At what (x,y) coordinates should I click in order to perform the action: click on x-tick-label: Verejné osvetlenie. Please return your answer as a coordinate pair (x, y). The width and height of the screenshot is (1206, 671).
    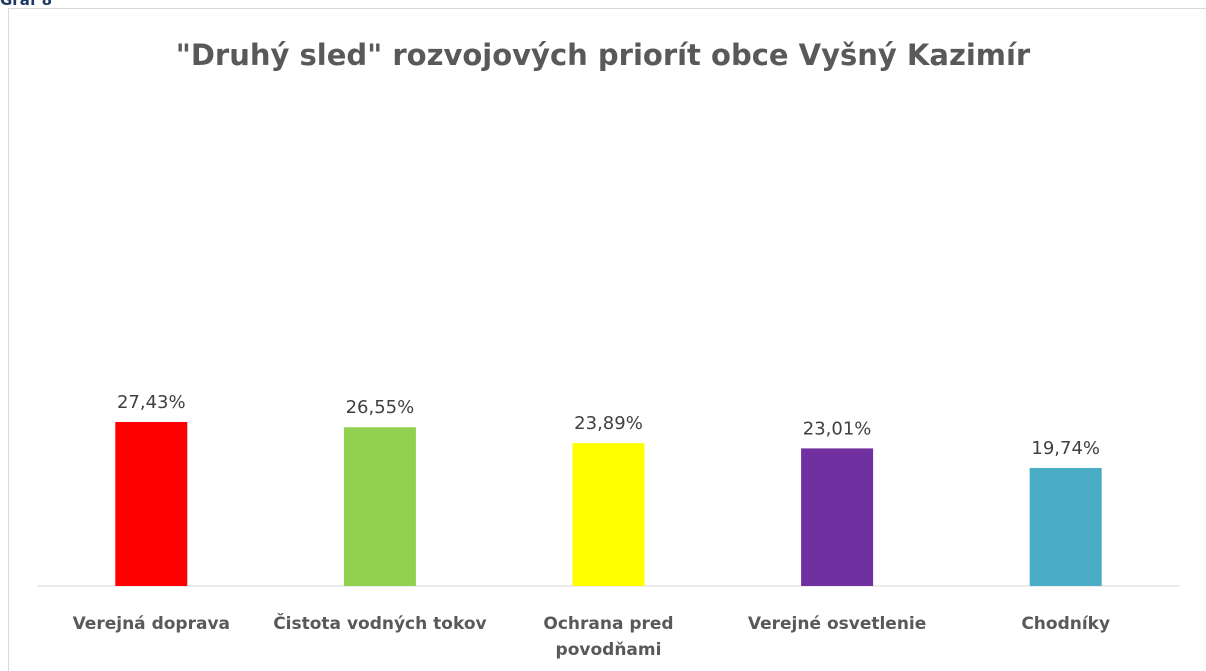
    Looking at the image, I should click on (837, 624).